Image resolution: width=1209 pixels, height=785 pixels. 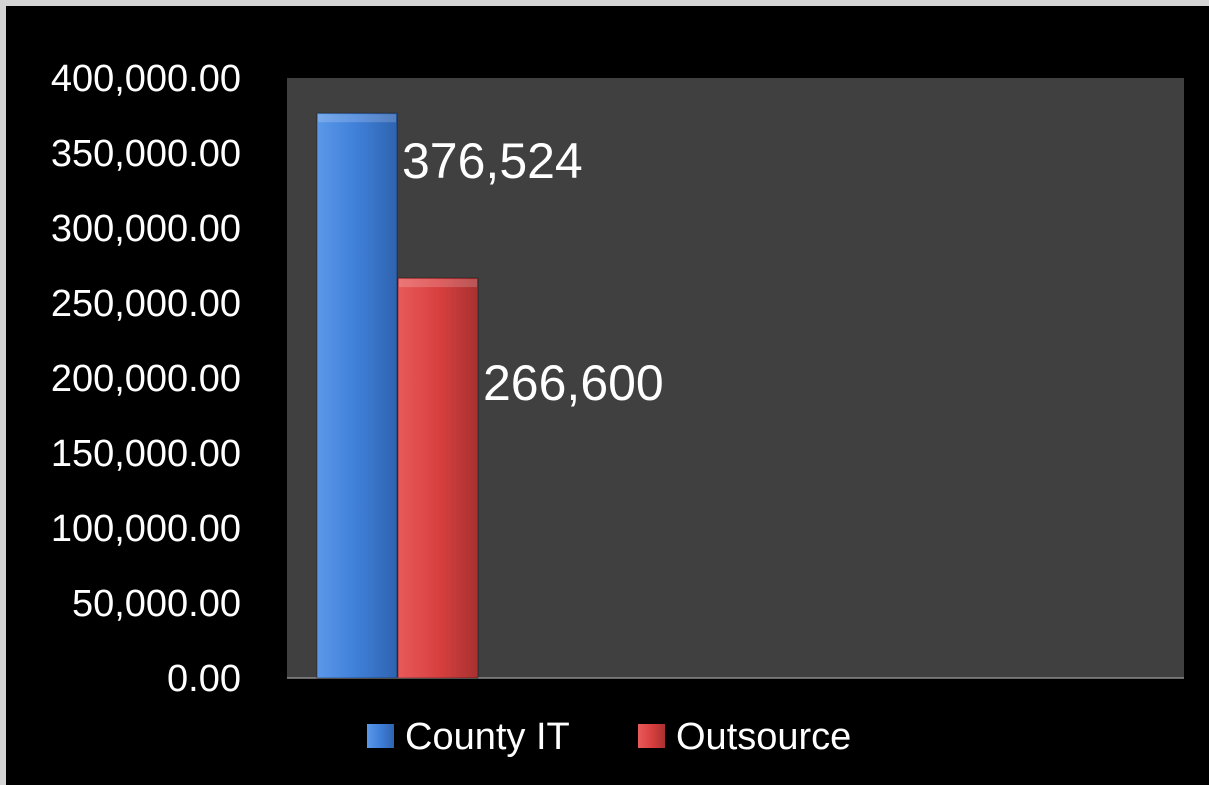 What do you see at coordinates (146, 229) in the screenshot?
I see `y-tick-label: 300,000.00` at bounding box center [146, 229].